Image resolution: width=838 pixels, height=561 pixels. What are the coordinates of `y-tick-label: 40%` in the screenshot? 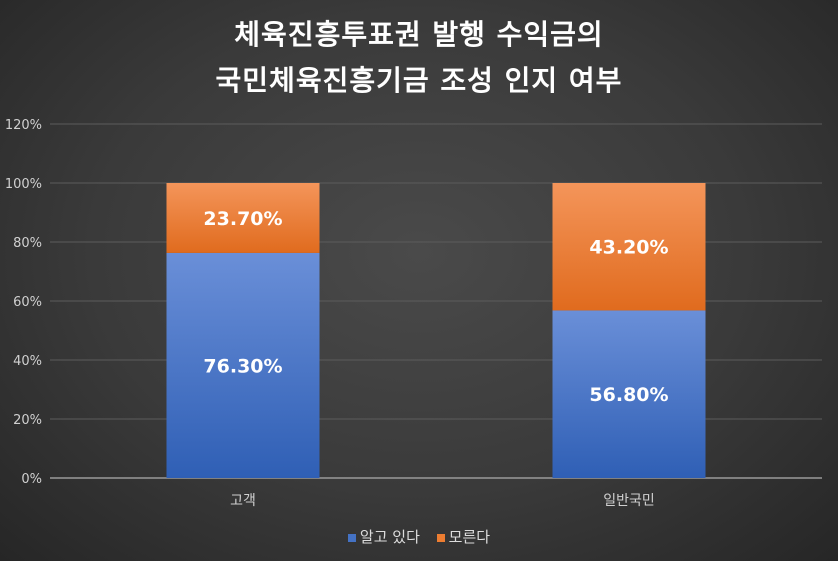 It's located at (27, 361).